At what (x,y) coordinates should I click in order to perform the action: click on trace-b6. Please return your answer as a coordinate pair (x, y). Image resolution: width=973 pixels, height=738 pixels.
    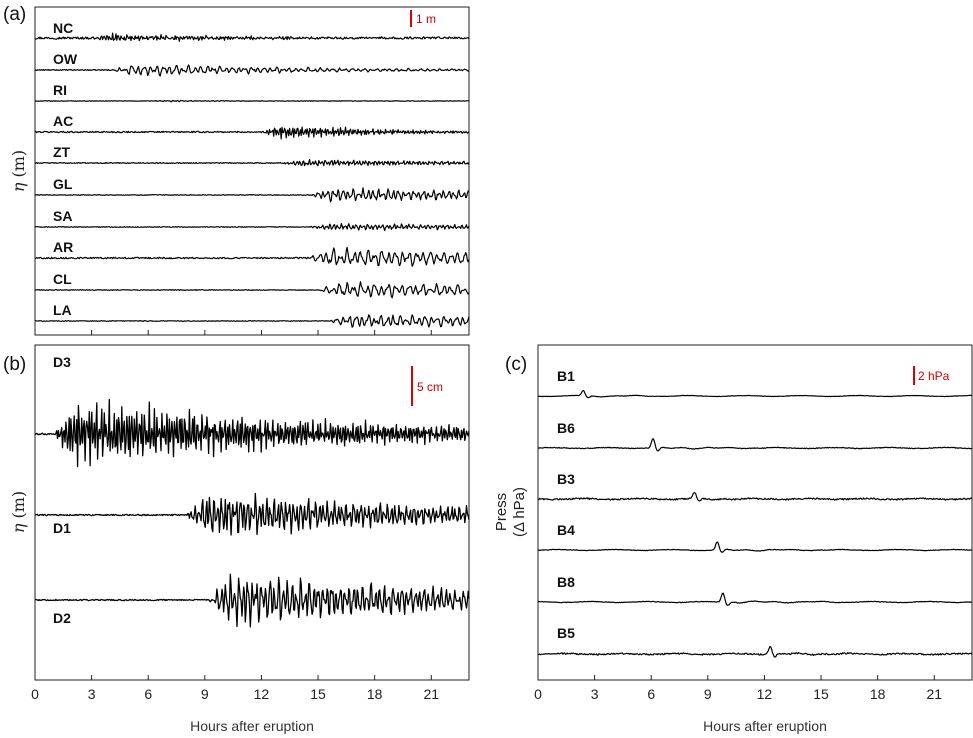
    Looking at the image, I should click on (755, 445).